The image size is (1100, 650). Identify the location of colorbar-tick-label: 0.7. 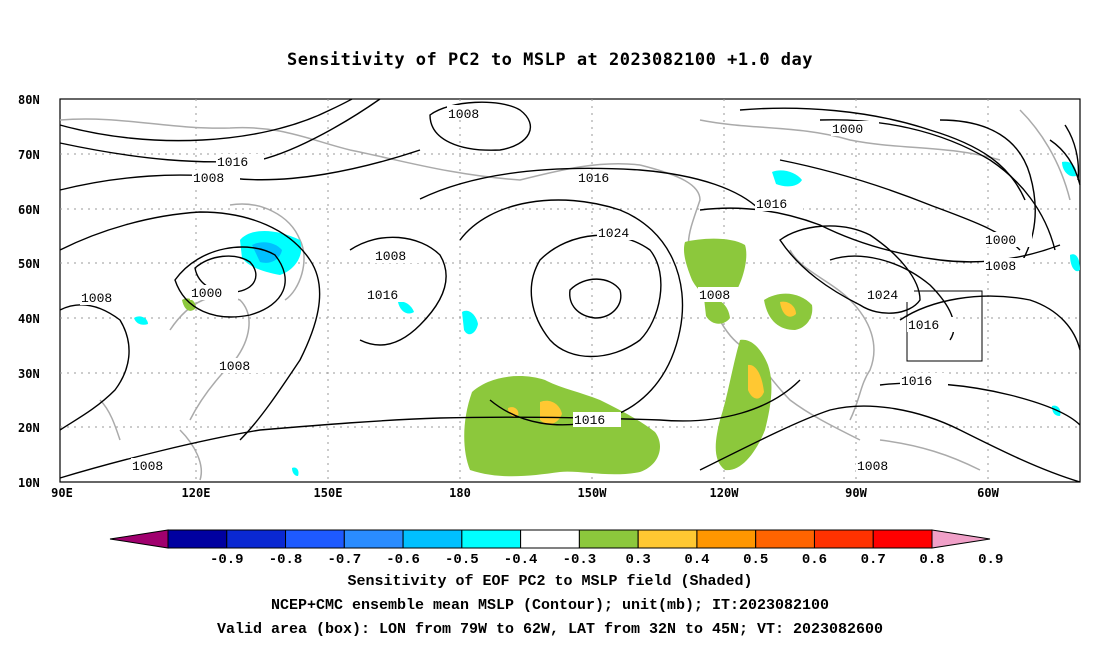
(873, 560).